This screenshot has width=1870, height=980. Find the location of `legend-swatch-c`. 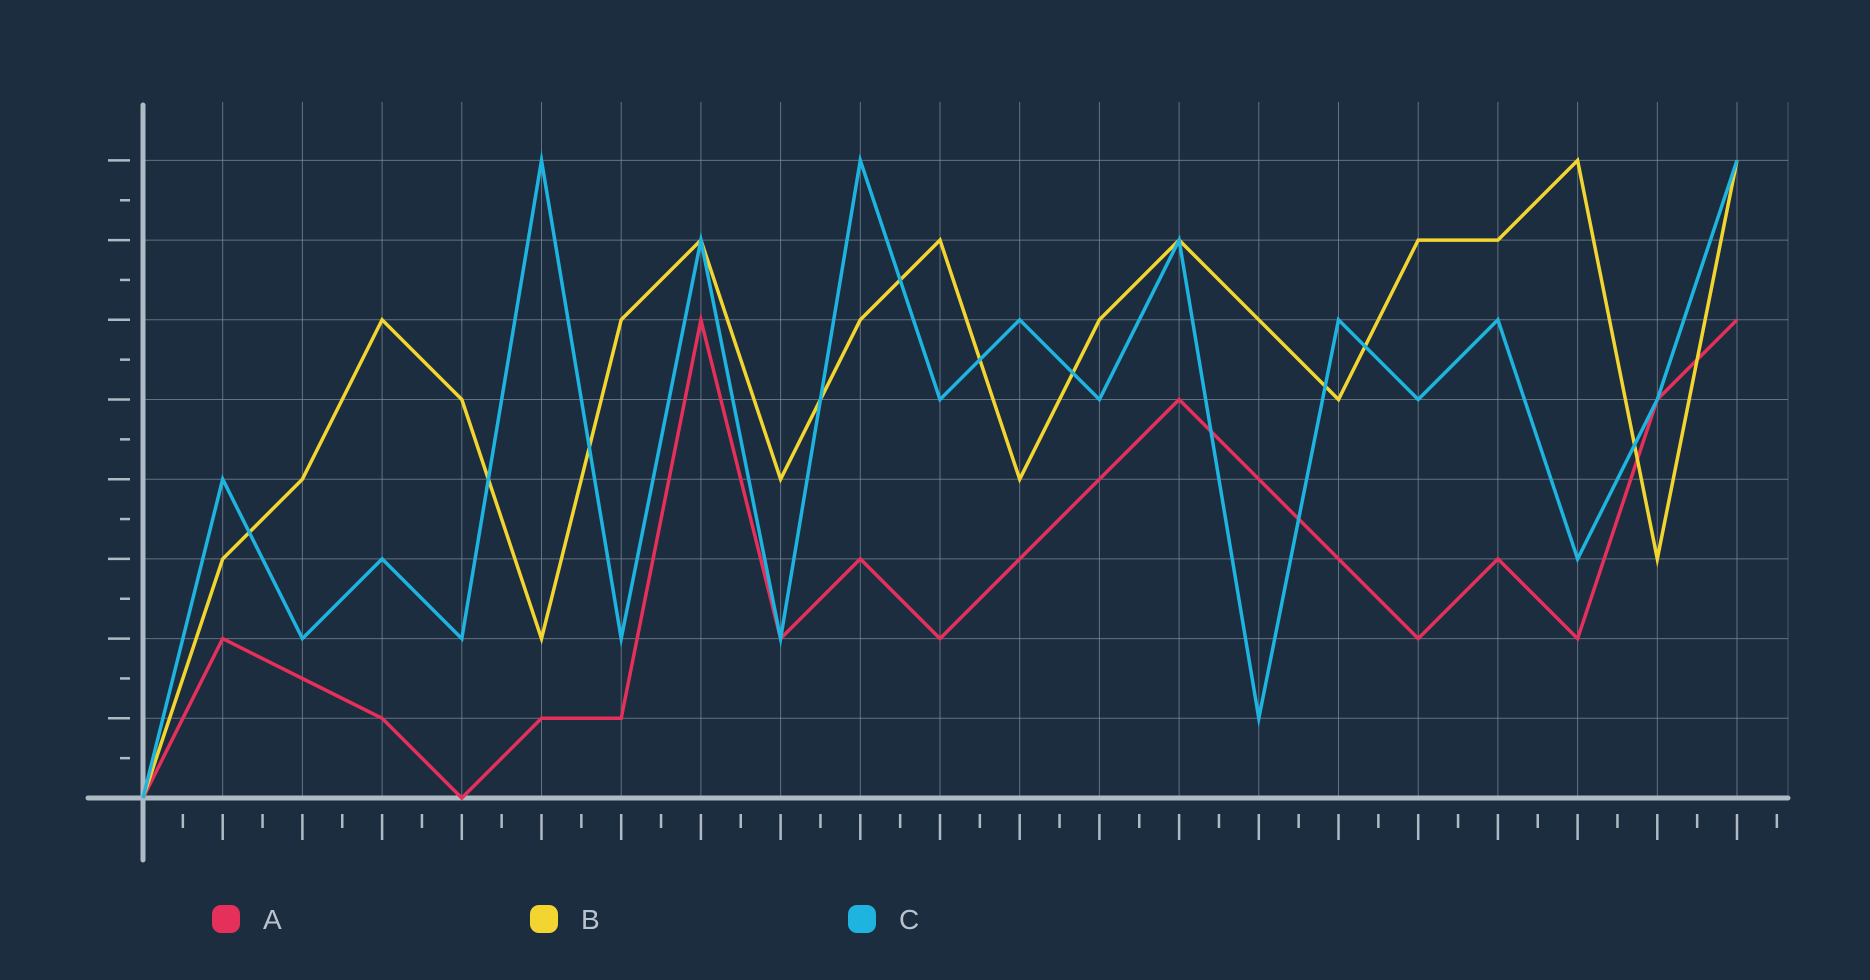

legend-swatch-c is located at coordinates (862, 919).